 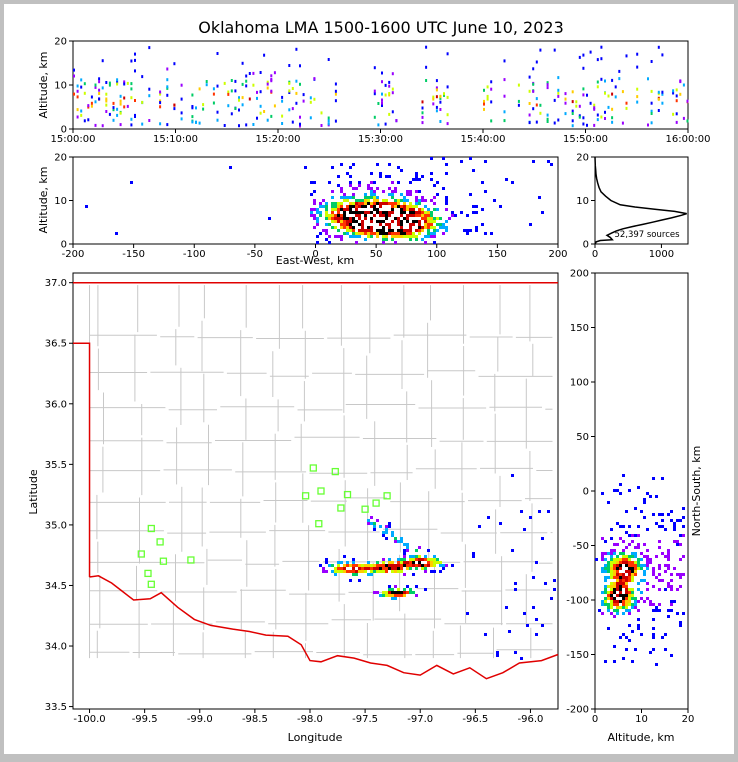 What do you see at coordinates (436, 254) in the screenshot?
I see `eastwest-altitude-xtick-label-6: 100` at bounding box center [436, 254].